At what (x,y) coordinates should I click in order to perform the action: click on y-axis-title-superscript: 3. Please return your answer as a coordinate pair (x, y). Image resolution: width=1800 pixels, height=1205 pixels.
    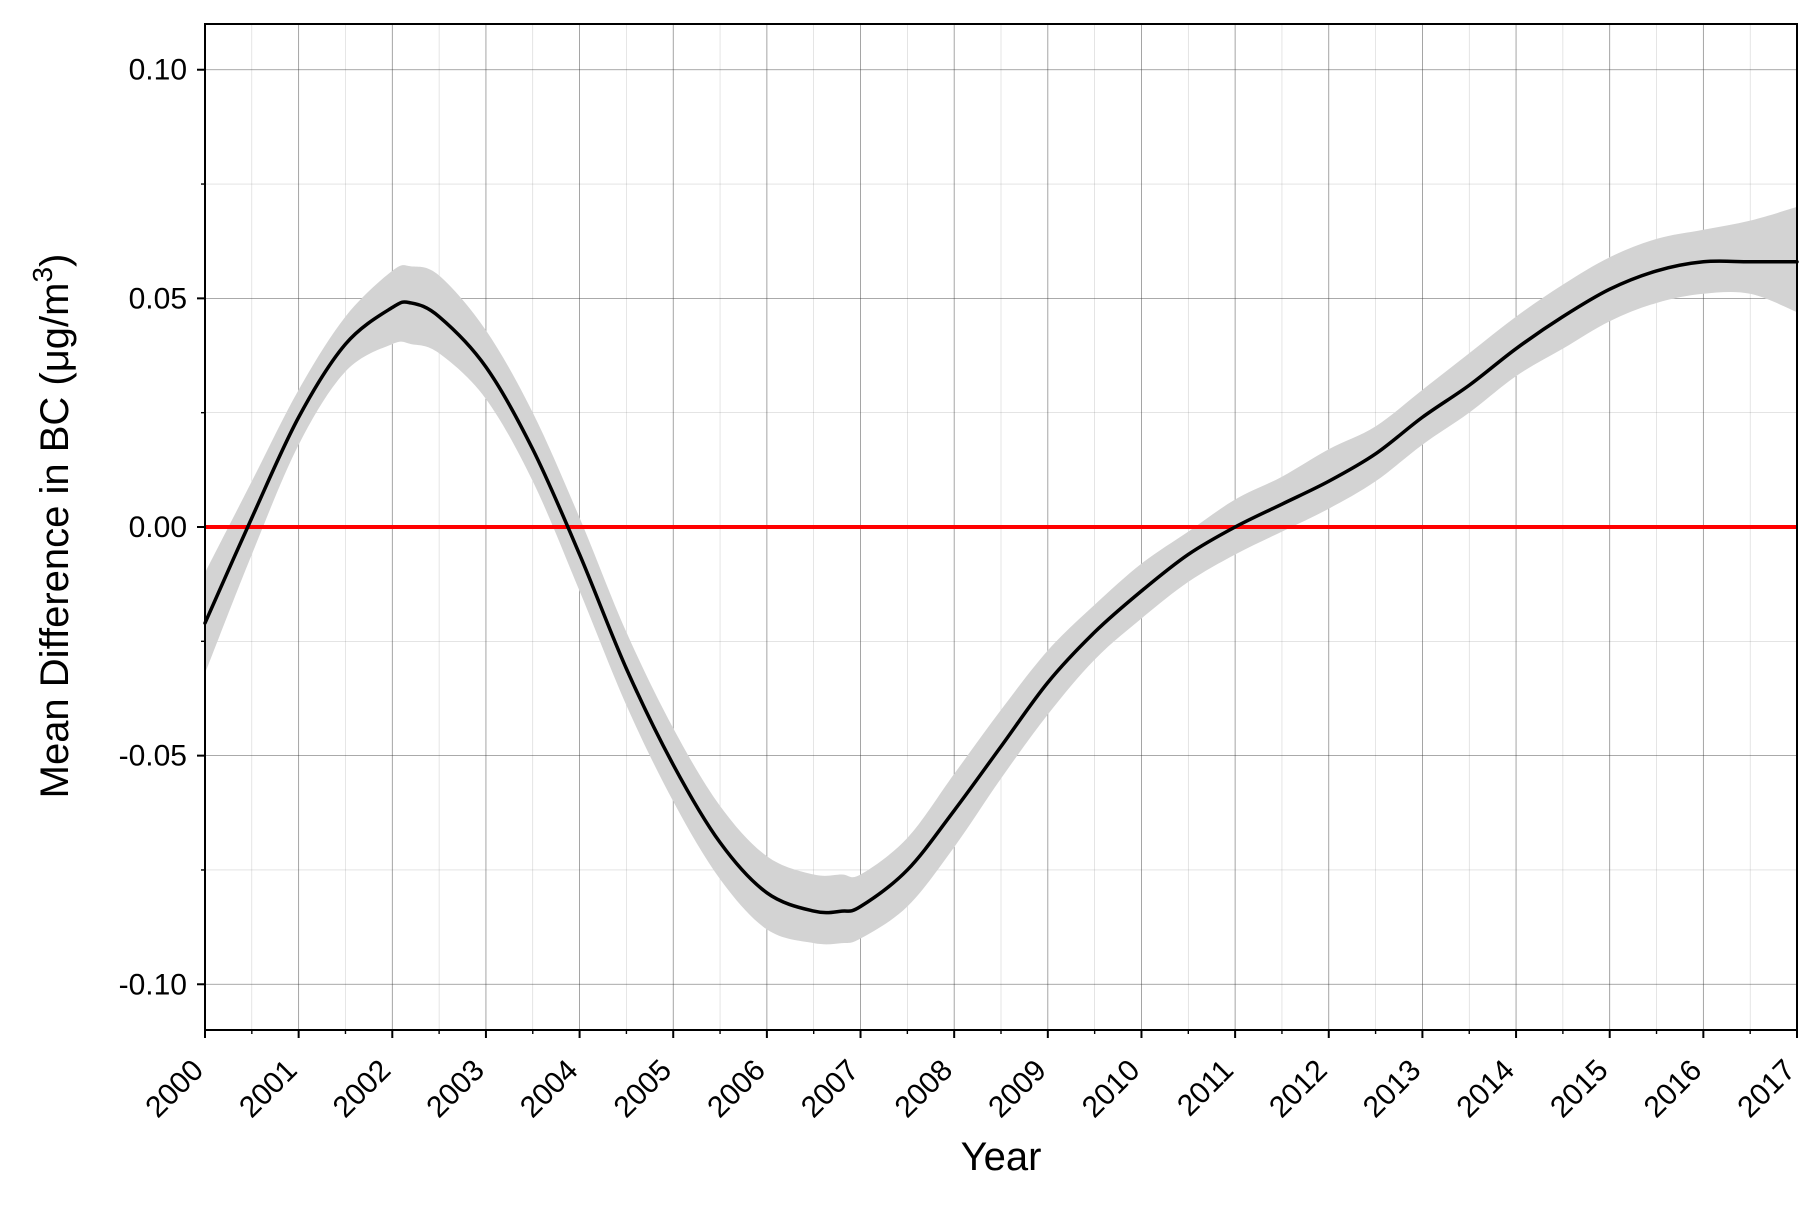
    Looking at the image, I should click on (42, 275).